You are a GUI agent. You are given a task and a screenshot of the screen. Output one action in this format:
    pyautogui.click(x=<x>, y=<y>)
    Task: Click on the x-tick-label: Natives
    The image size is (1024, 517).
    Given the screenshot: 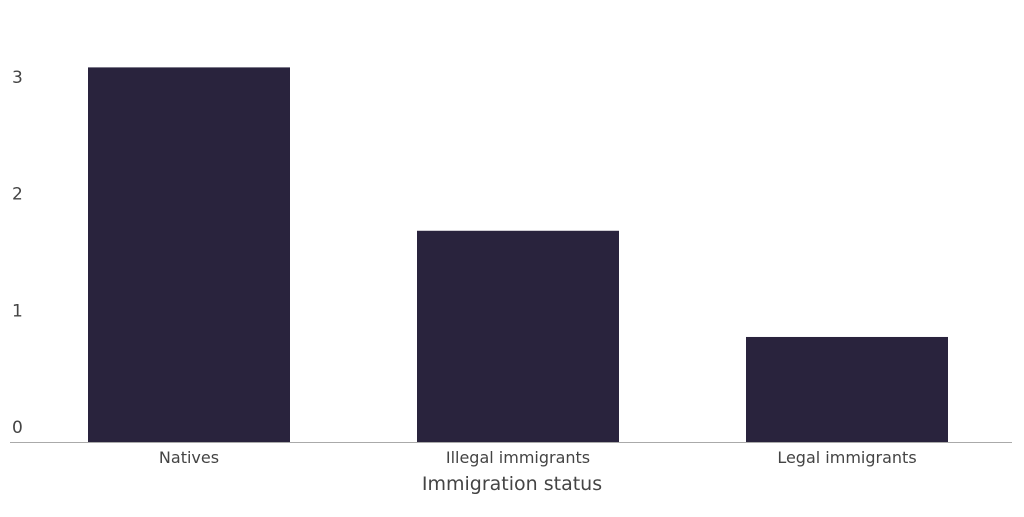 What is the action you would take?
    pyautogui.click(x=189, y=457)
    